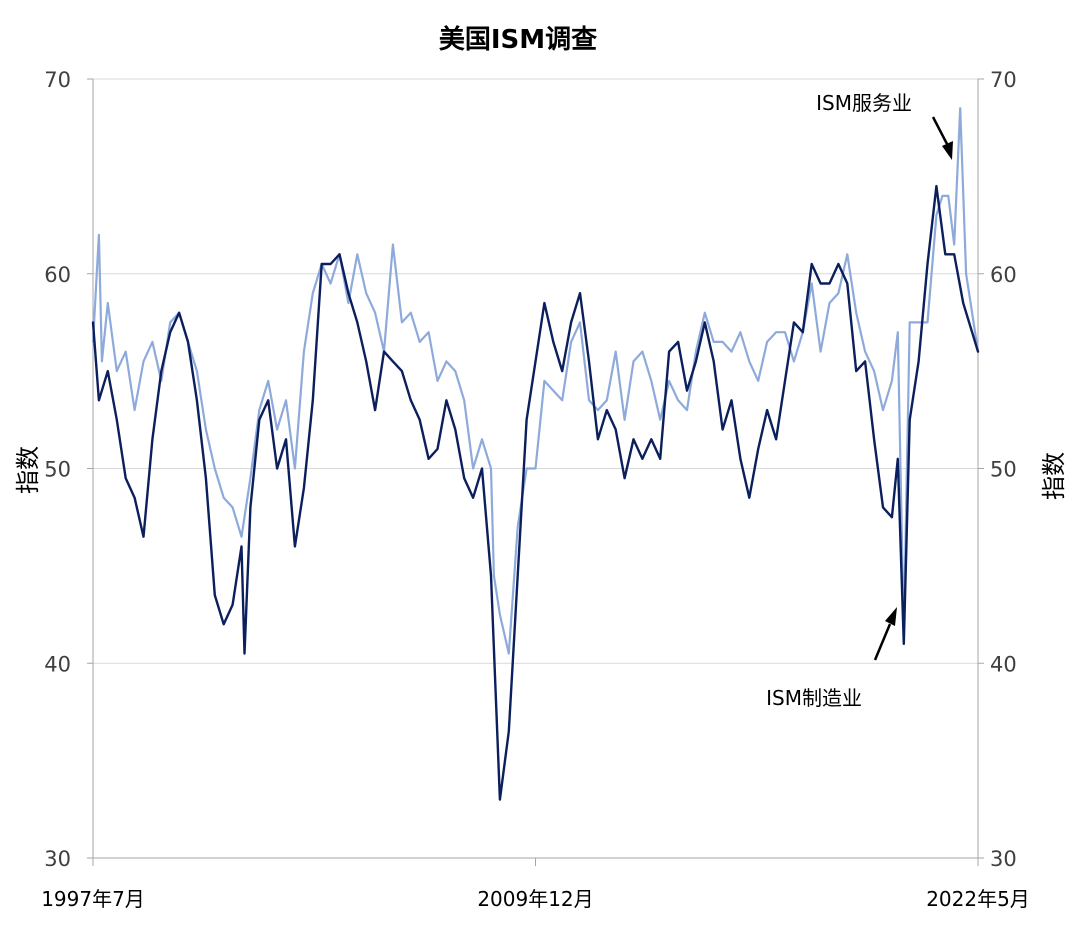  I want to click on y-tick-label-right: 50, so click(1003, 470).